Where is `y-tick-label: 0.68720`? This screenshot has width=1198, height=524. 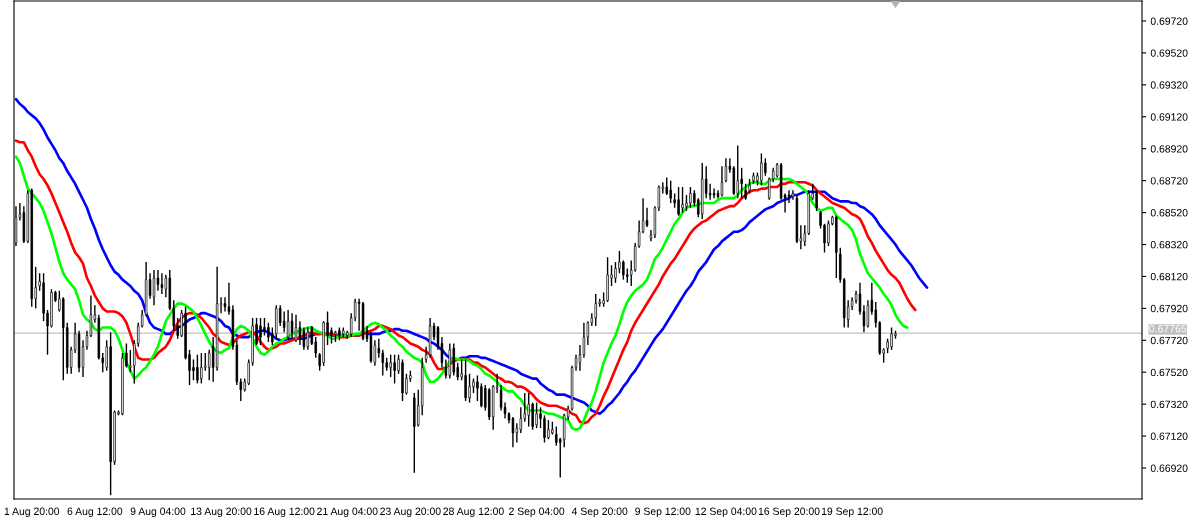 y-tick-label: 0.68720 is located at coordinates (1169, 181).